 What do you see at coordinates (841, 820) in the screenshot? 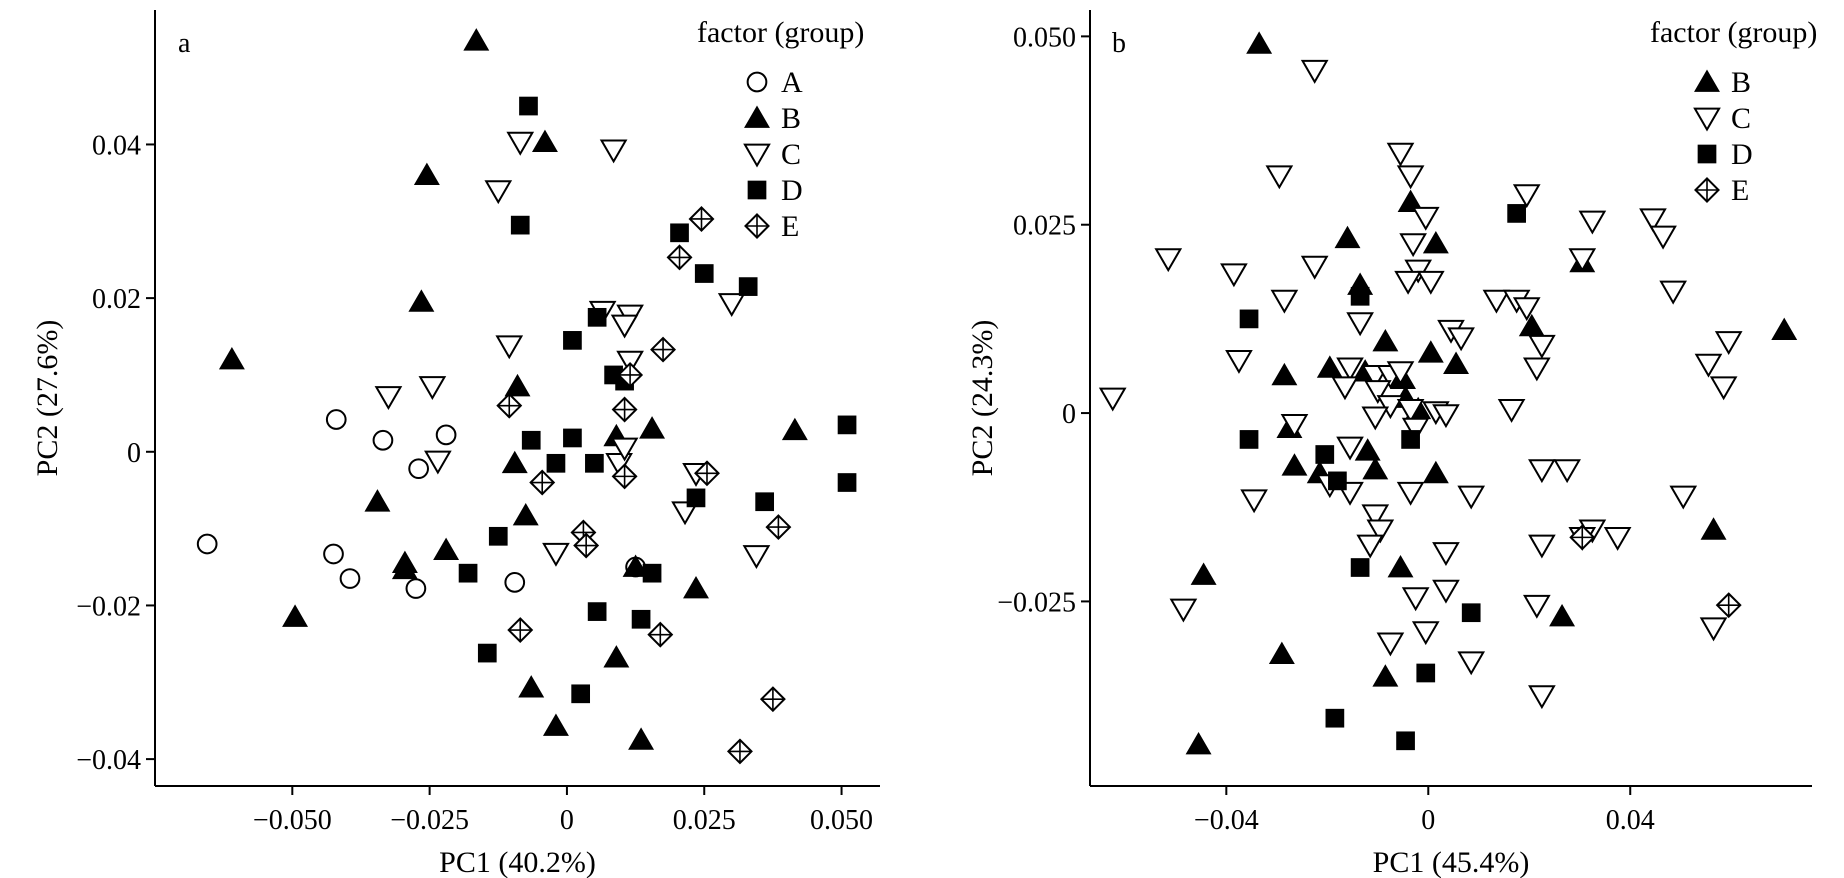
I see `x-tick-label: 0.050` at bounding box center [841, 820].